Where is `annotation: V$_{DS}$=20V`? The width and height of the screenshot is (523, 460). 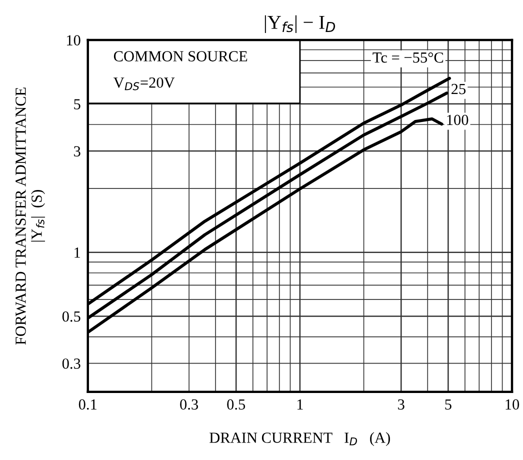
annotation: V$_{DS}$=20V is located at coordinates (144, 83).